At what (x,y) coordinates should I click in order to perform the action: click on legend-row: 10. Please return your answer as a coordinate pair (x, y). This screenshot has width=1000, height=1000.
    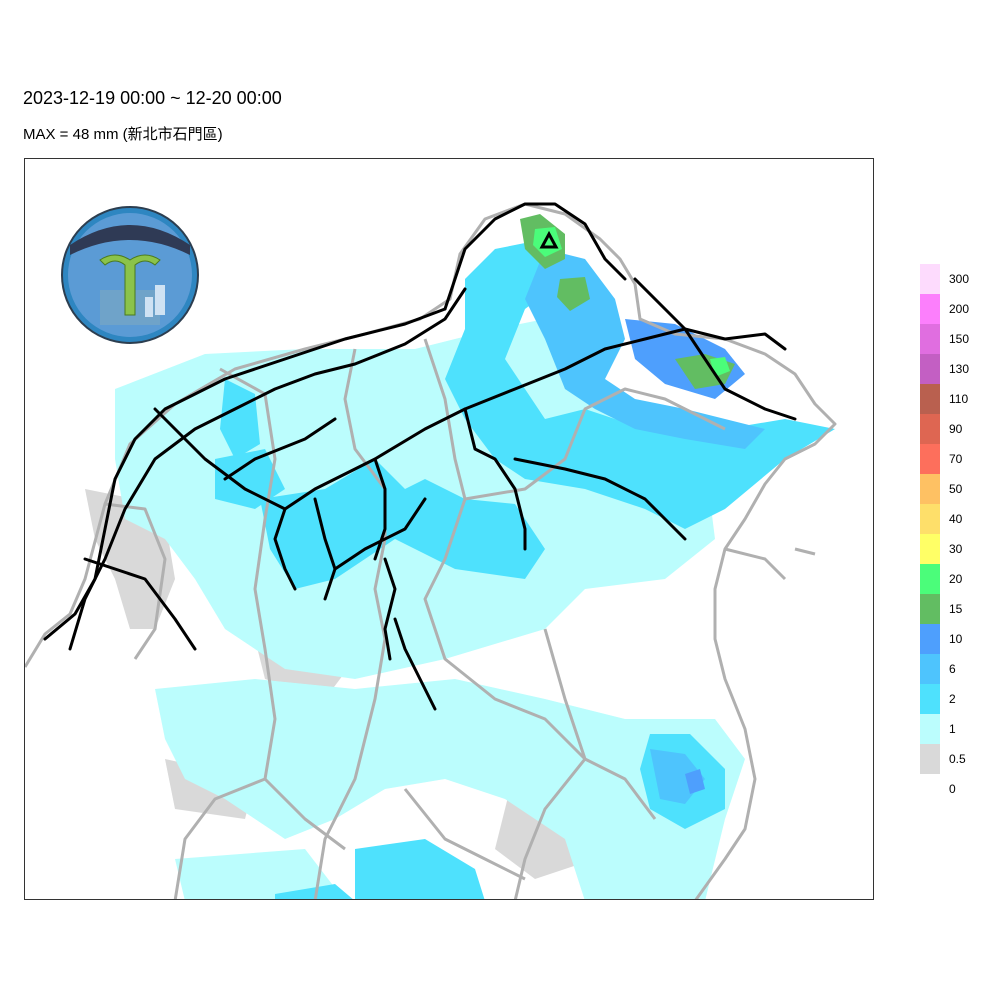
    Looking at the image, I should click on (955, 639).